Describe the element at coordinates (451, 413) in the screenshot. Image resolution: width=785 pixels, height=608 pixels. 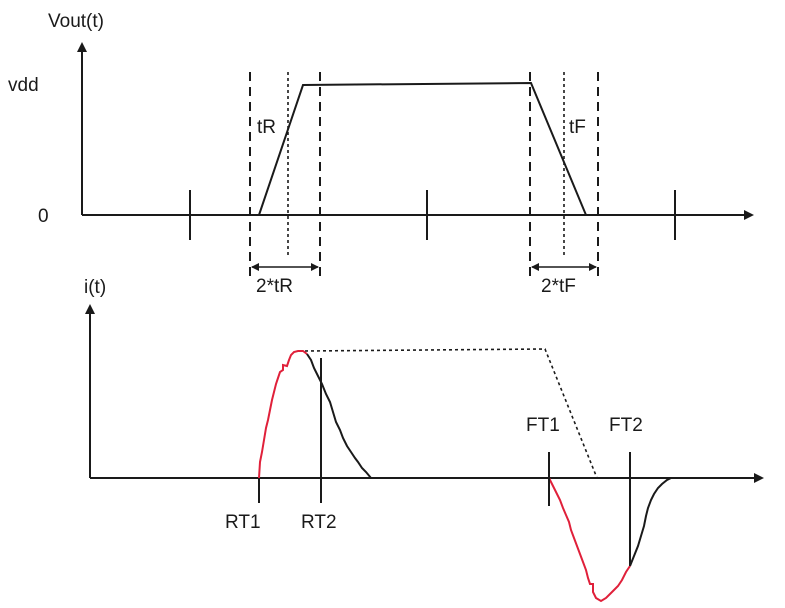
I see `ideal-current-envelope` at that location.